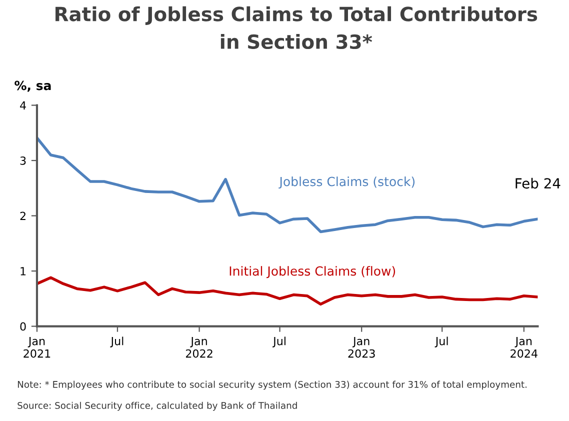  Describe the element at coordinates (32, 86) in the screenshot. I see `y-axis-title: %, sa` at that location.